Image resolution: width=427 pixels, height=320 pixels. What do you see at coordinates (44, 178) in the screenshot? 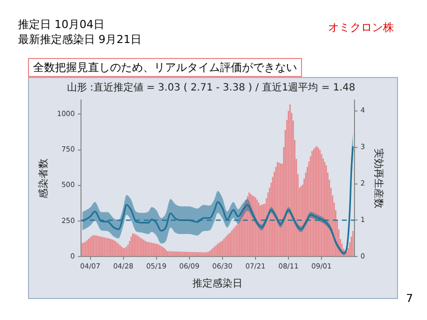
I see `y-axis-title: 感染者数` at bounding box center [44, 178].